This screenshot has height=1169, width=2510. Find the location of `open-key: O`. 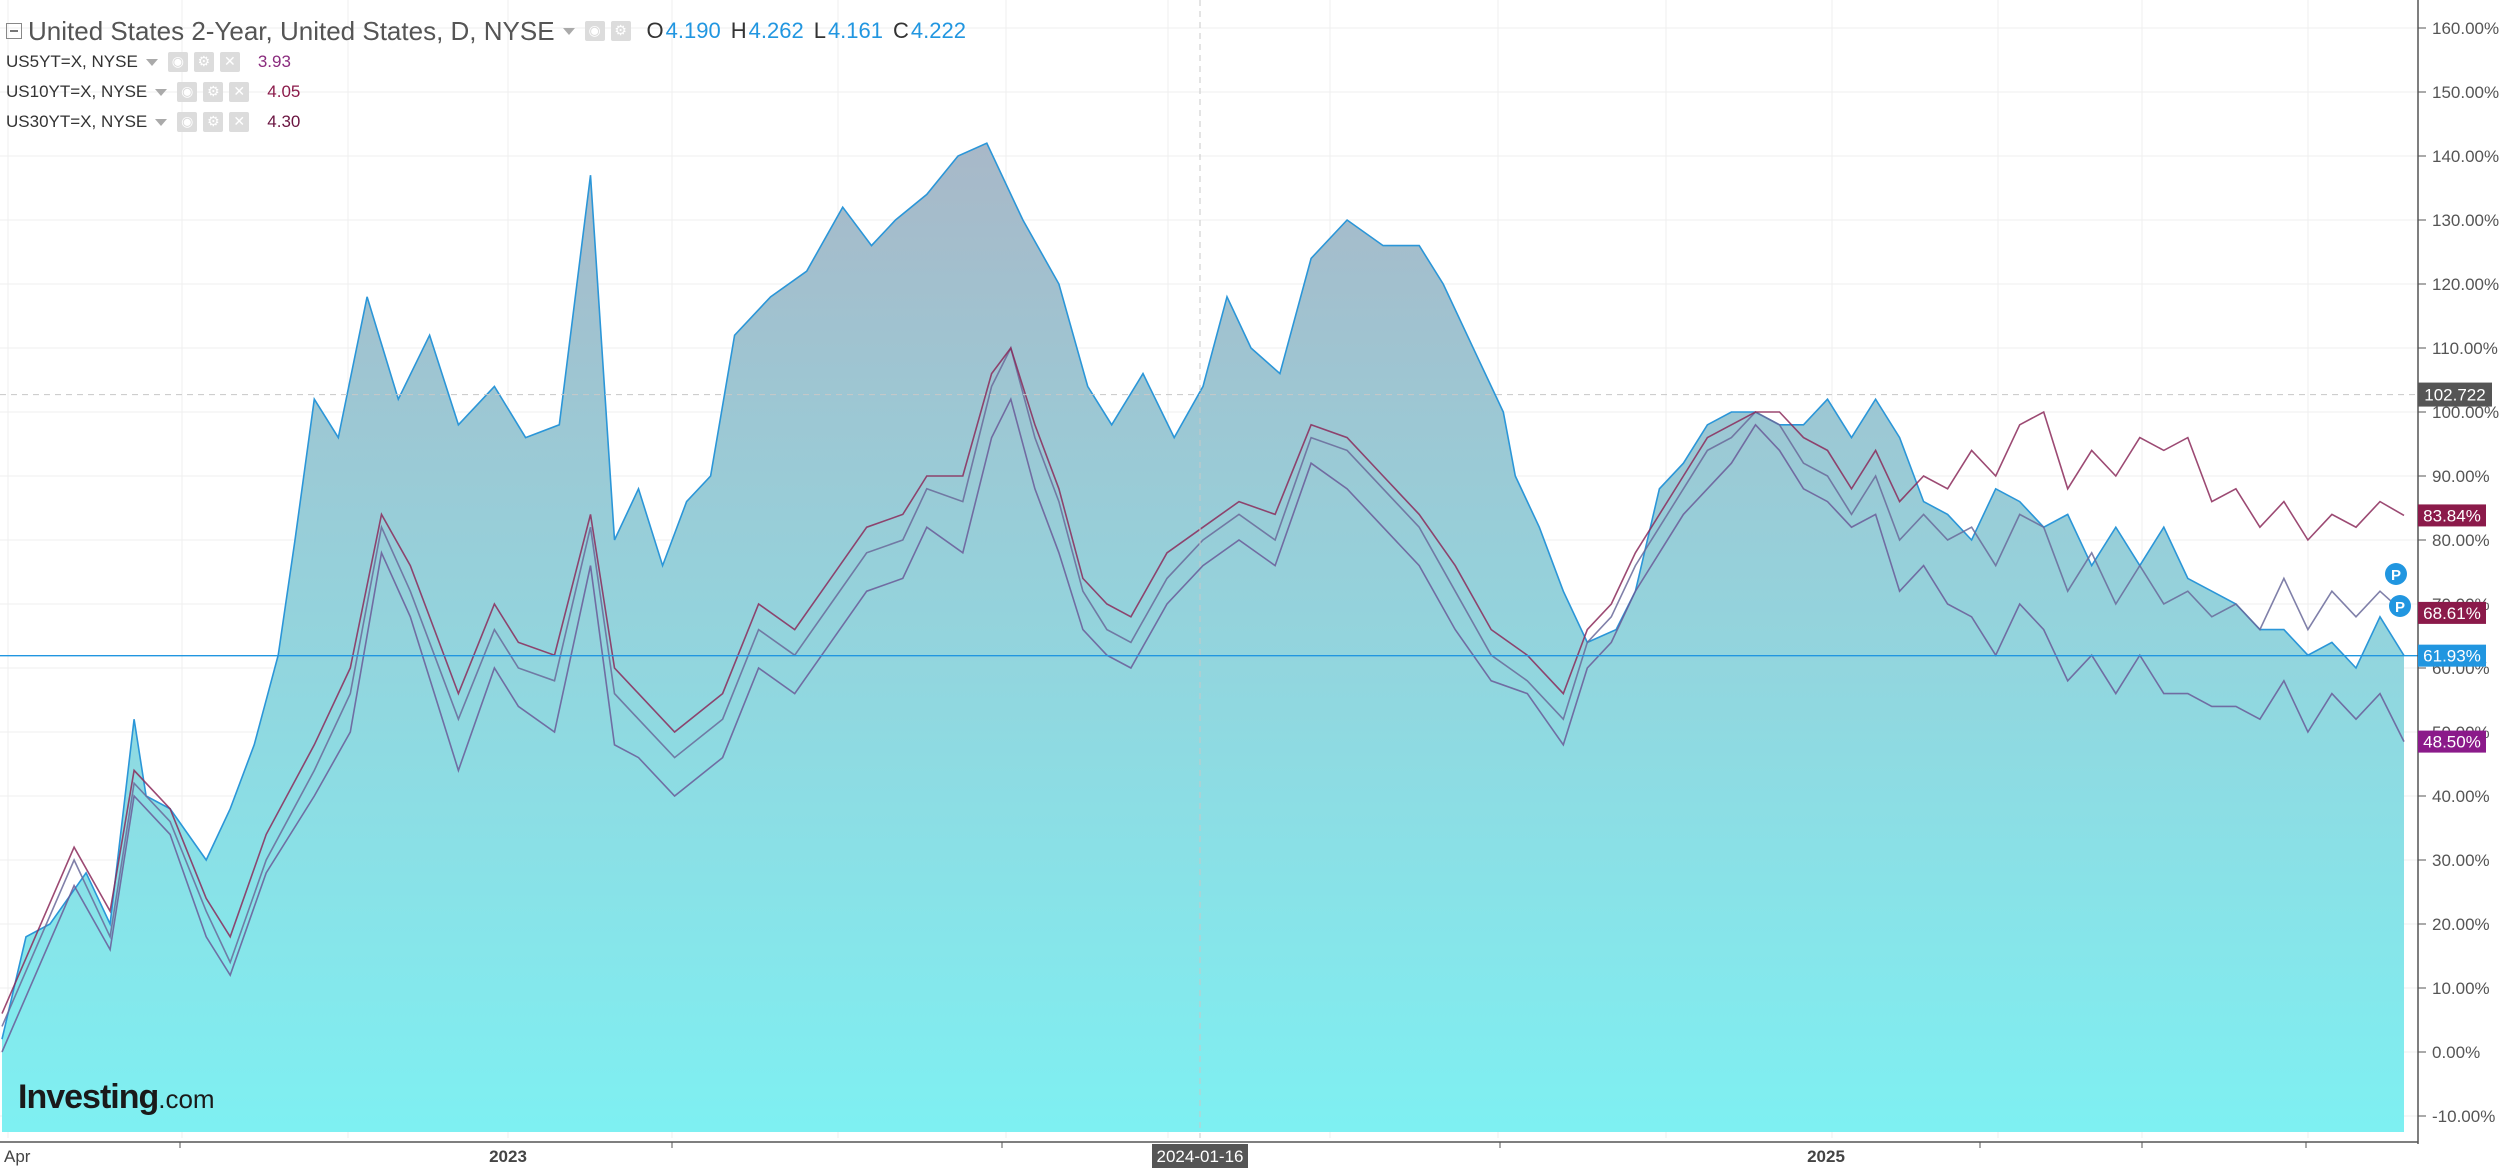

open-key: O is located at coordinates (655, 30).